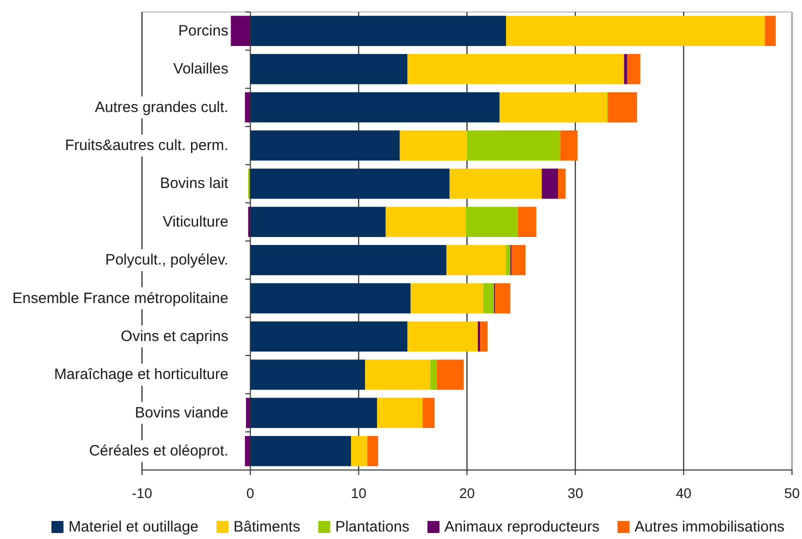 This screenshot has height=539, width=802. Describe the element at coordinates (250, 493) in the screenshot. I see `x-tick-label: 0` at that location.